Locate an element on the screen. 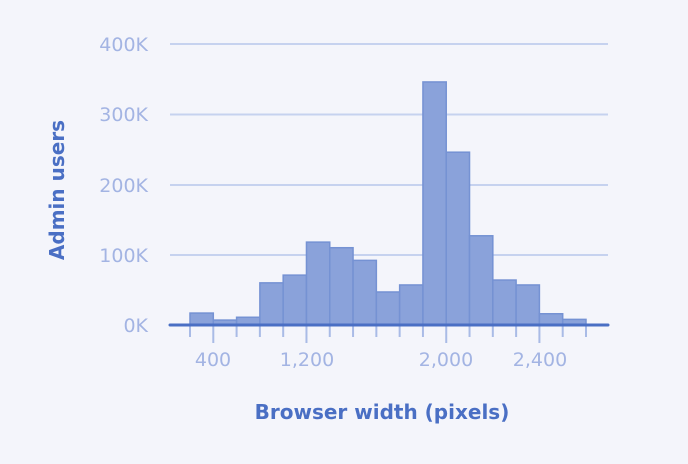 The width and height of the screenshot is (688, 464). y-tick-0k: 0K is located at coordinates (135, 326).